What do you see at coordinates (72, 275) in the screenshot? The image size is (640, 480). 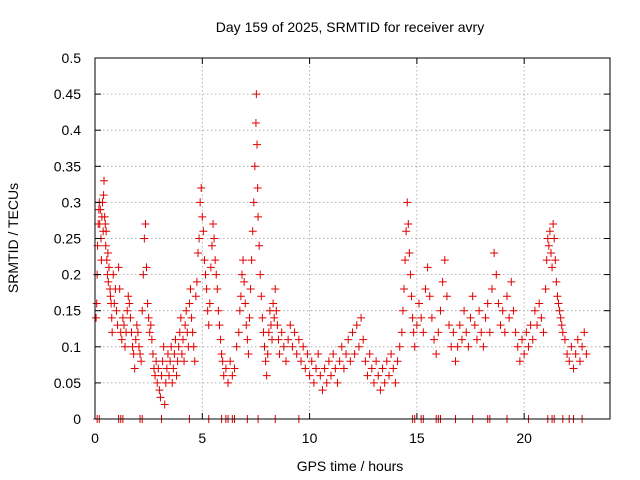 I see `y-tick-label: 0.2` at bounding box center [72, 275].